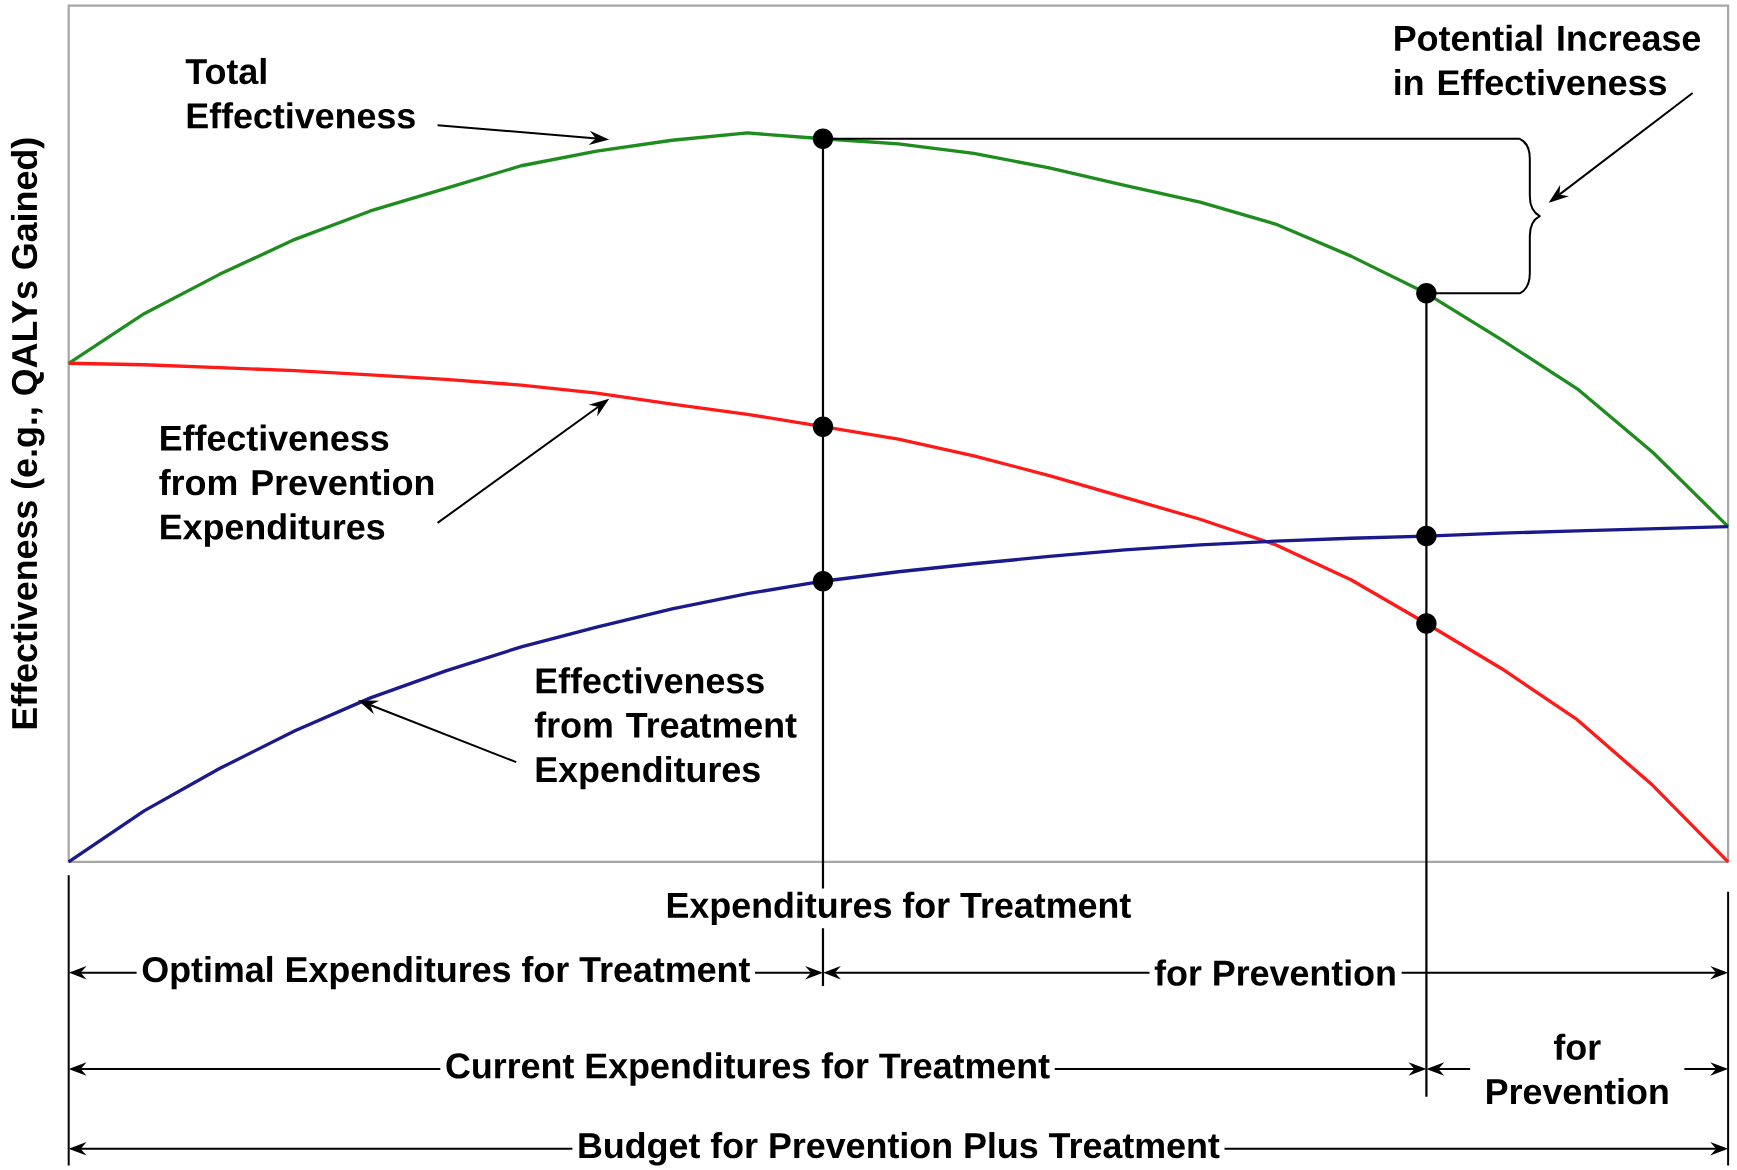 Image resolution: width=1737 pixels, height=1170 pixels. What do you see at coordinates (446, 973) in the screenshot?
I see `text: Optimal Expenditures for Treatment` at bounding box center [446, 973].